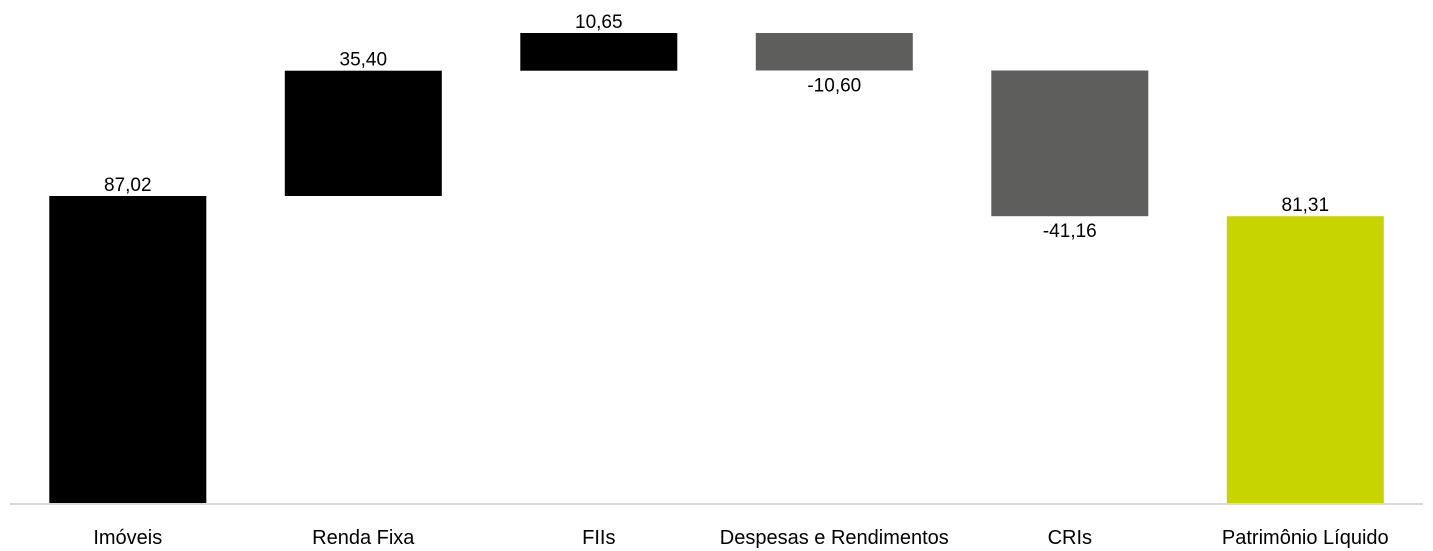 Image resolution: width=1433 pixels, height=551 pixels. Describe the element at coordinates (1070, 231) in the screenshot. I see `bar-value-label: -41,16` at that location.